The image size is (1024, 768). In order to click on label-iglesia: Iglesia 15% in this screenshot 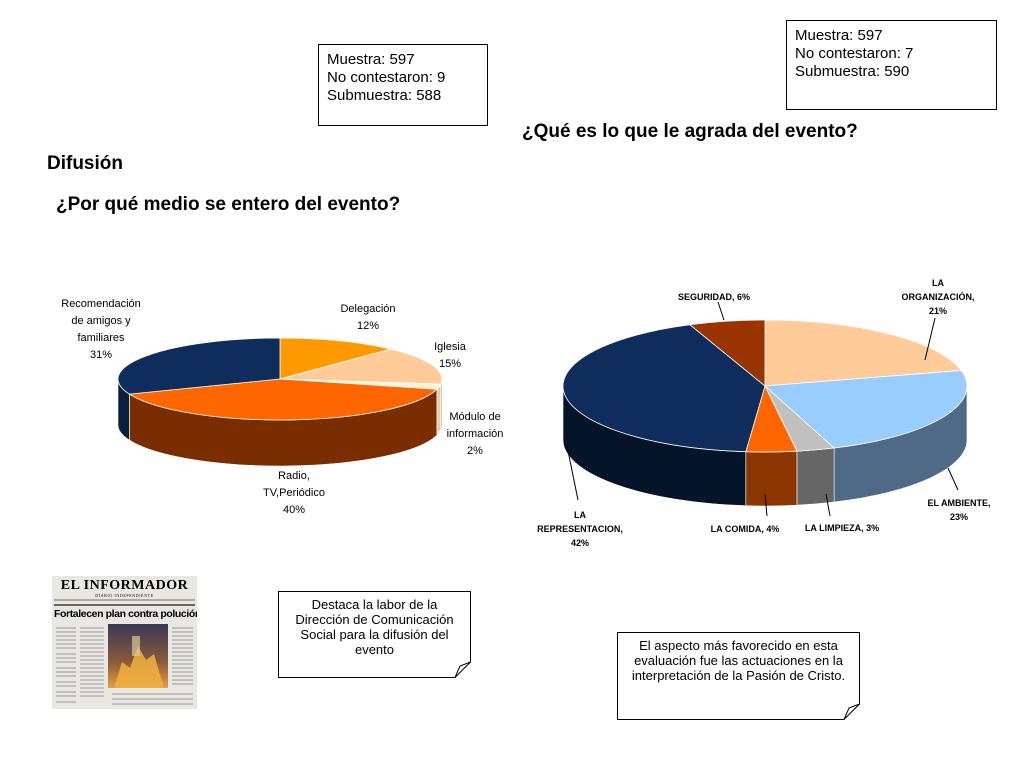, I will do `click(450, 355)`.